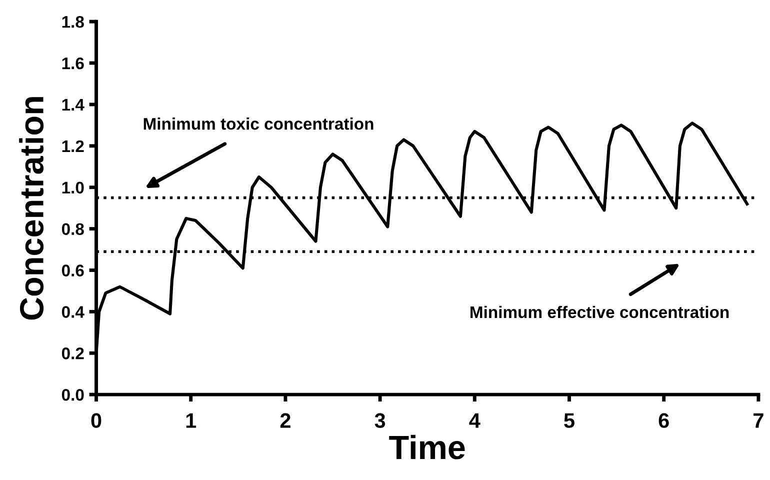 This screenshot has height=480, width=770. I want to click on x-tick-label: 3, so click(380, 420).